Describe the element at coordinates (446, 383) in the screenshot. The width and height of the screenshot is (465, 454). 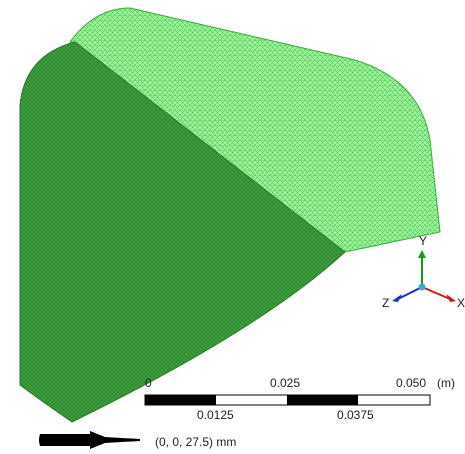
I see `scale-unit: (m)` at that location.